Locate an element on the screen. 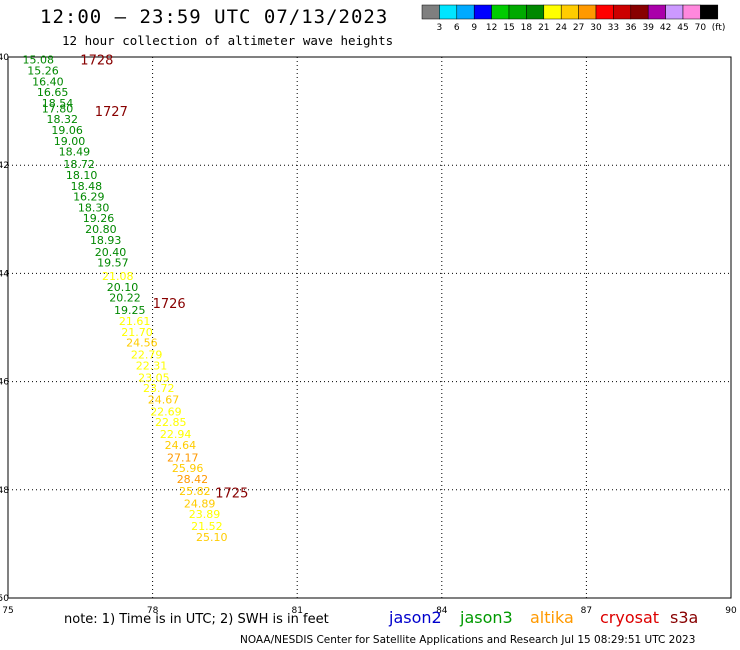 The width and height of the screenshot is (740, 650). swh-value-label: 20.10 is located at coordinates (123, 287).